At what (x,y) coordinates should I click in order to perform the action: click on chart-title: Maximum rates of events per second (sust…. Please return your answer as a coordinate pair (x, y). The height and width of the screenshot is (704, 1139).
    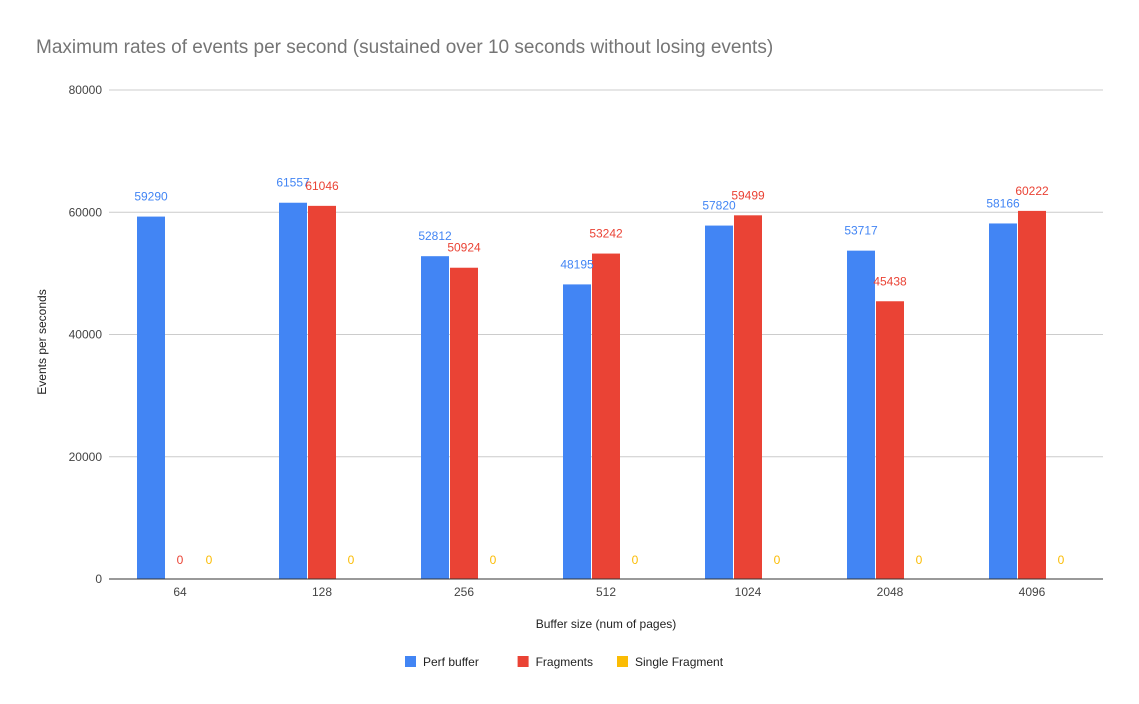
    Looking at the image, I should click on (404, 47).